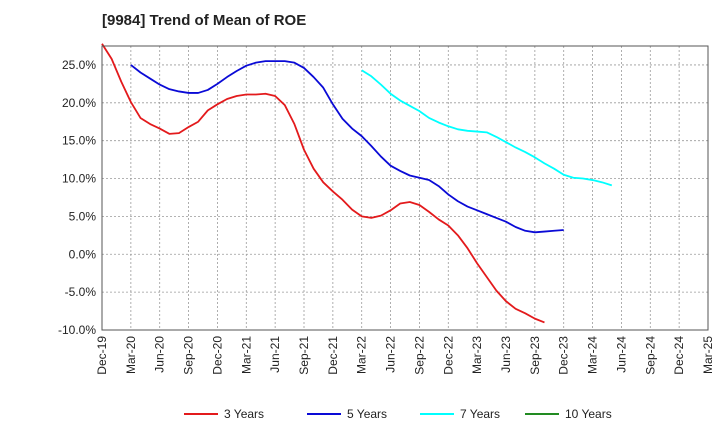  What do you see at coordinates (448, 355) in the screenshot?
I see `x-tick-label: Dec-22` at bounding box center [448, 355].